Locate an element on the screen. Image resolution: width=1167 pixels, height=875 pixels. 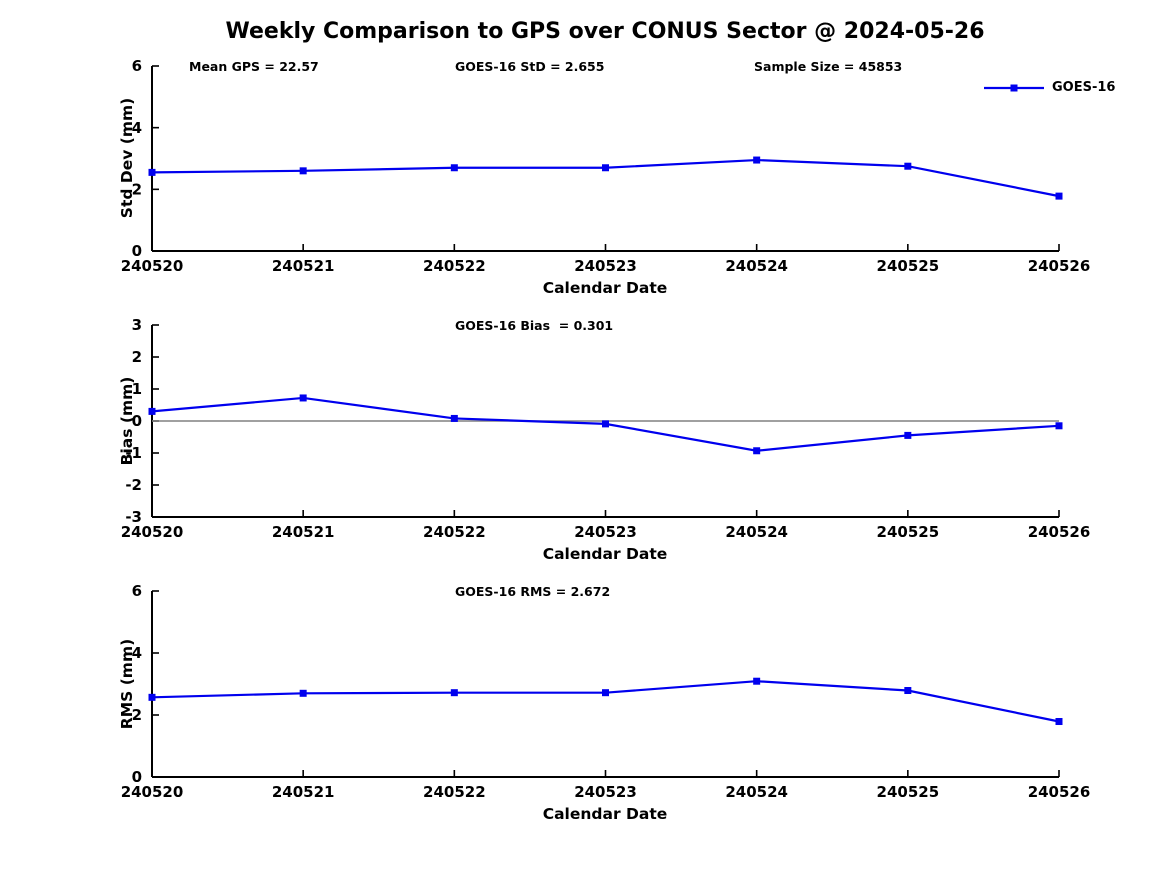
annotation-goes16-std: GOES-16 StD = 2.655 is located at coordinates (530, 66).